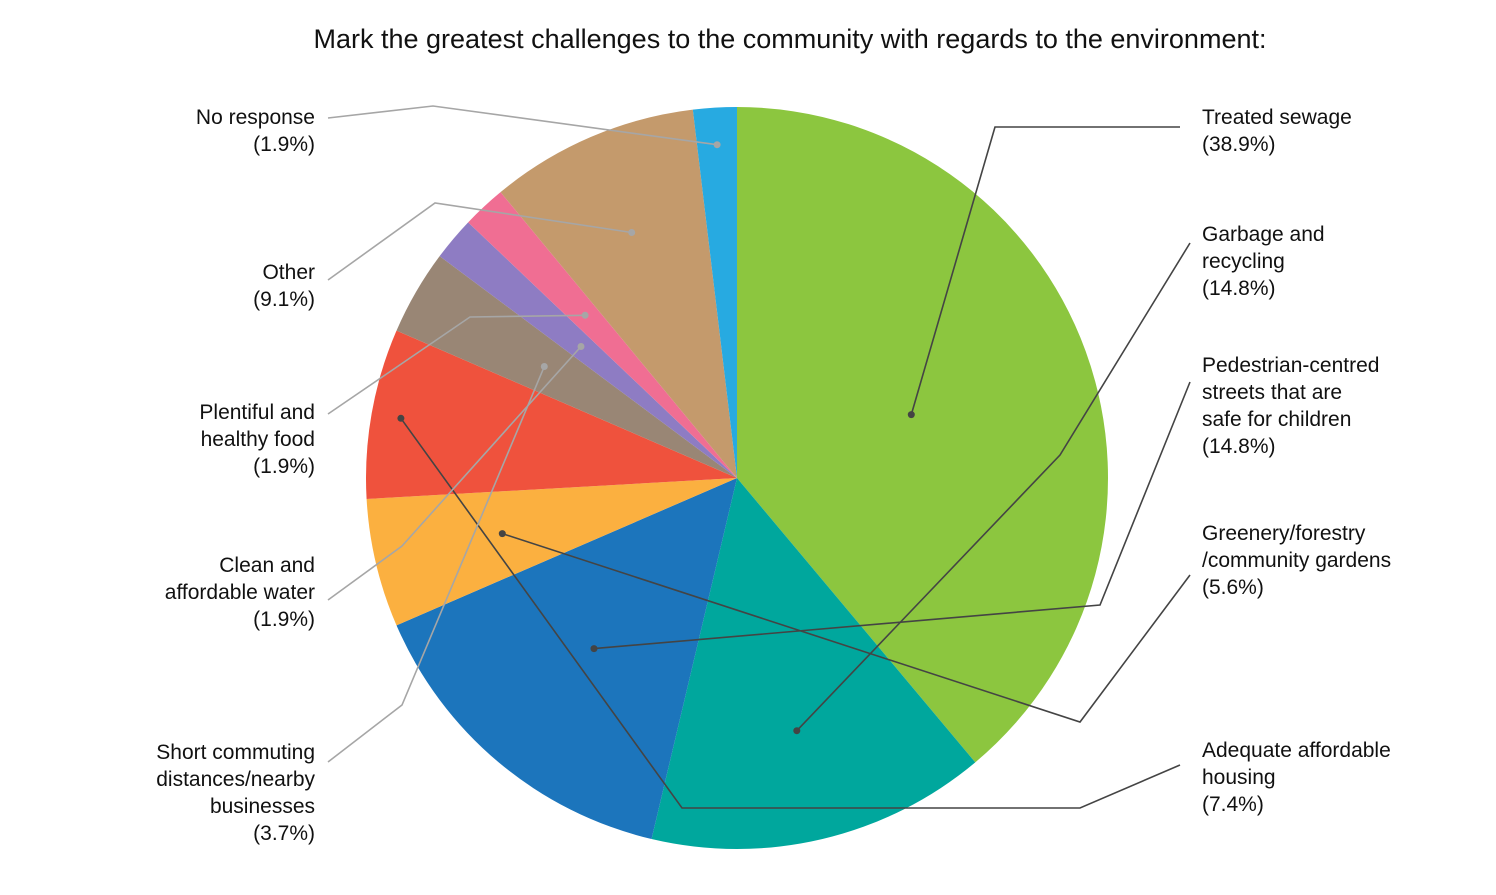 This screenshot has height=895, width=1496. What do you see at coordinates (456, 364) in the screenshot?
I see `leader-line-plentiful-and-healthy-food` at bounding box center [456, 364].